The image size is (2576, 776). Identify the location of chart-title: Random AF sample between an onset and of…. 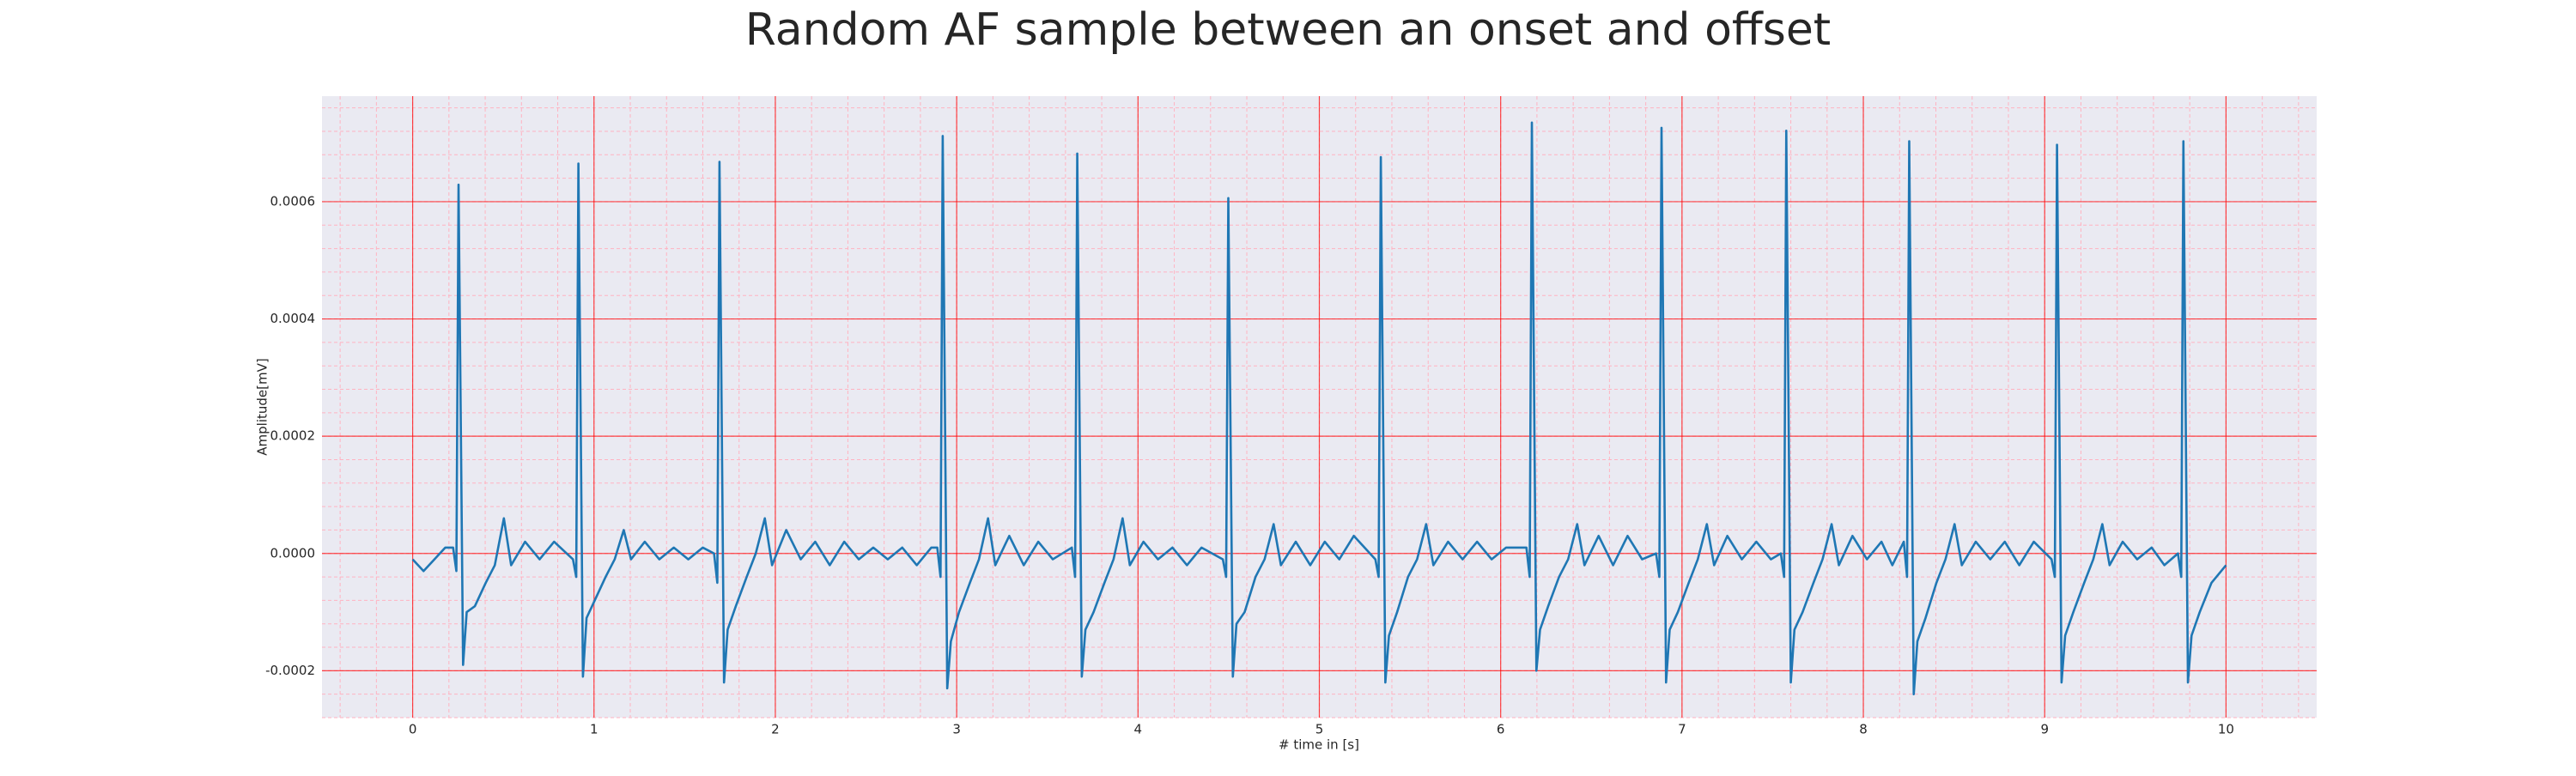
(1288, 30).